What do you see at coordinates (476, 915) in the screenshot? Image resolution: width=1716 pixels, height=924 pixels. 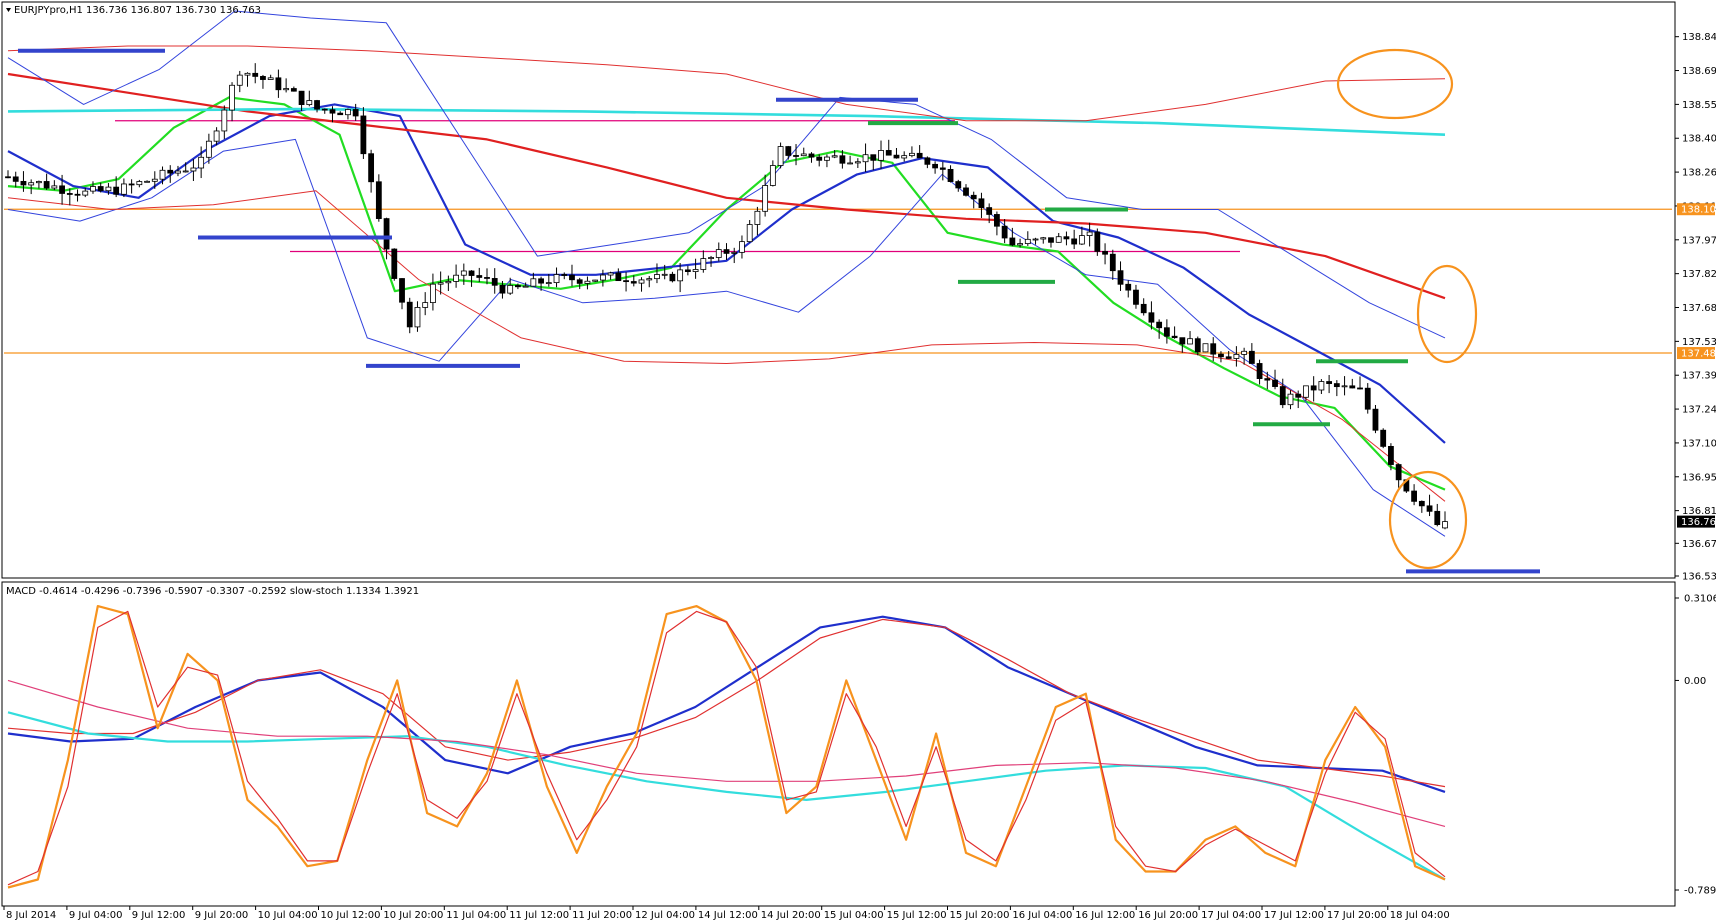 I see `time-tick-label: 11 Jul 04:00` at bounding box center [476, 915].